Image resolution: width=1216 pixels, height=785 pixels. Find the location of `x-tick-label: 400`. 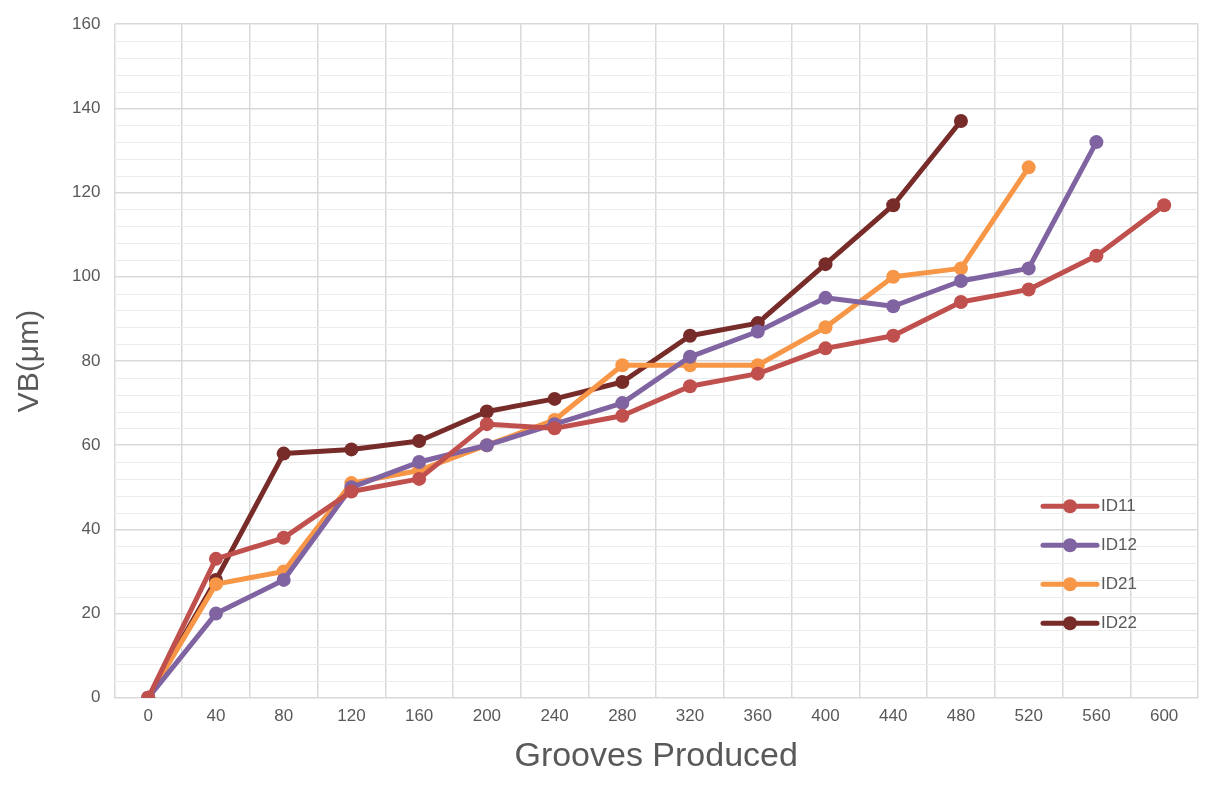

x-tick-label: 400 is located at coordinates (825, 715).